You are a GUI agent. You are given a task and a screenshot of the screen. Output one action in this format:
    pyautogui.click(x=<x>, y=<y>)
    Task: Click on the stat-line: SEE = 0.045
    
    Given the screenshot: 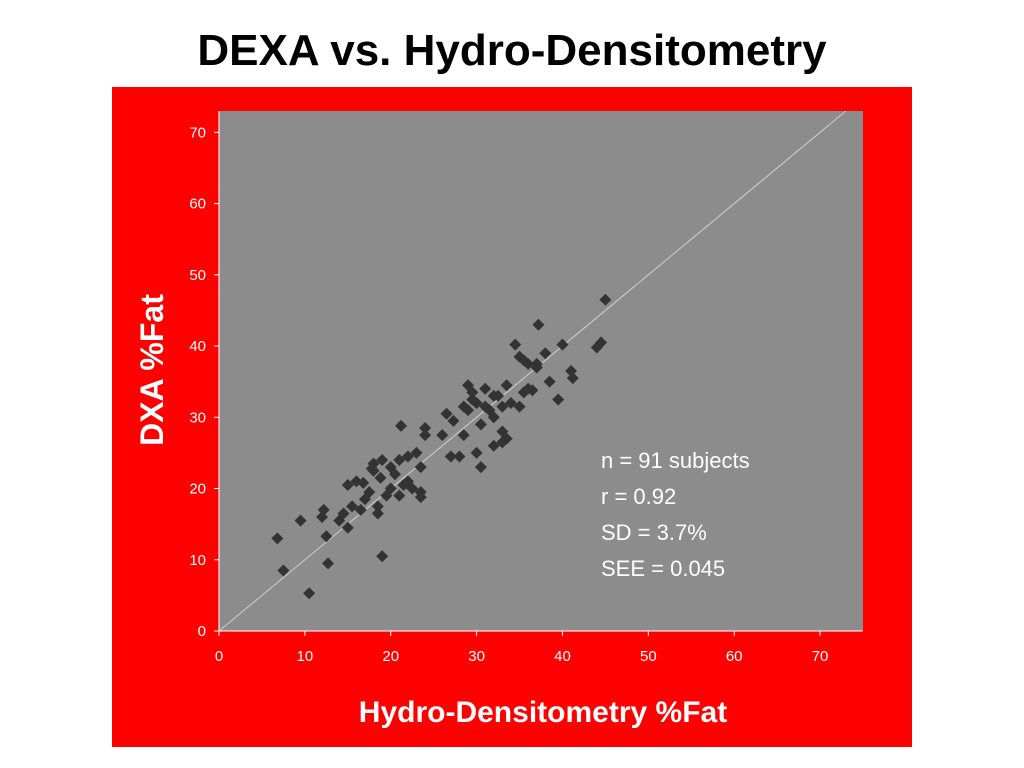 What is the action you would take?
    pyautogui.click(x=663, y=568)
    